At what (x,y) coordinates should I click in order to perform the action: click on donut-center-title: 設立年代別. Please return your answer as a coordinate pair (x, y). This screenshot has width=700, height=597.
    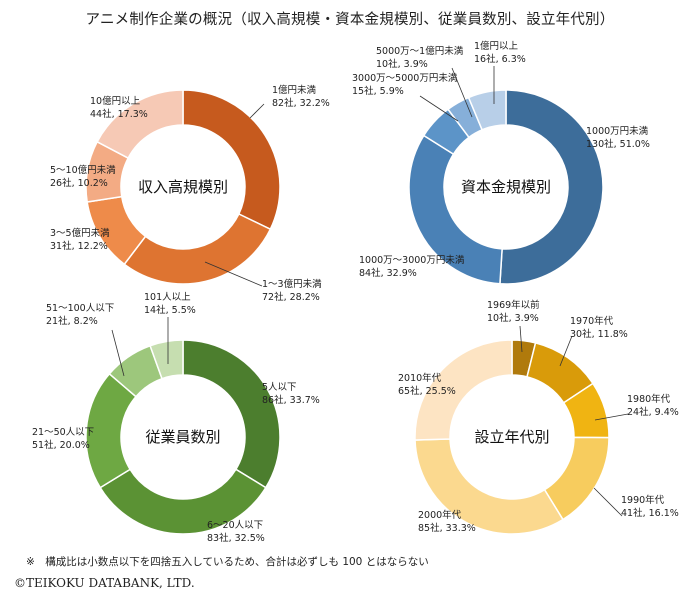
    Looking at the image, I should click on (511, 437).